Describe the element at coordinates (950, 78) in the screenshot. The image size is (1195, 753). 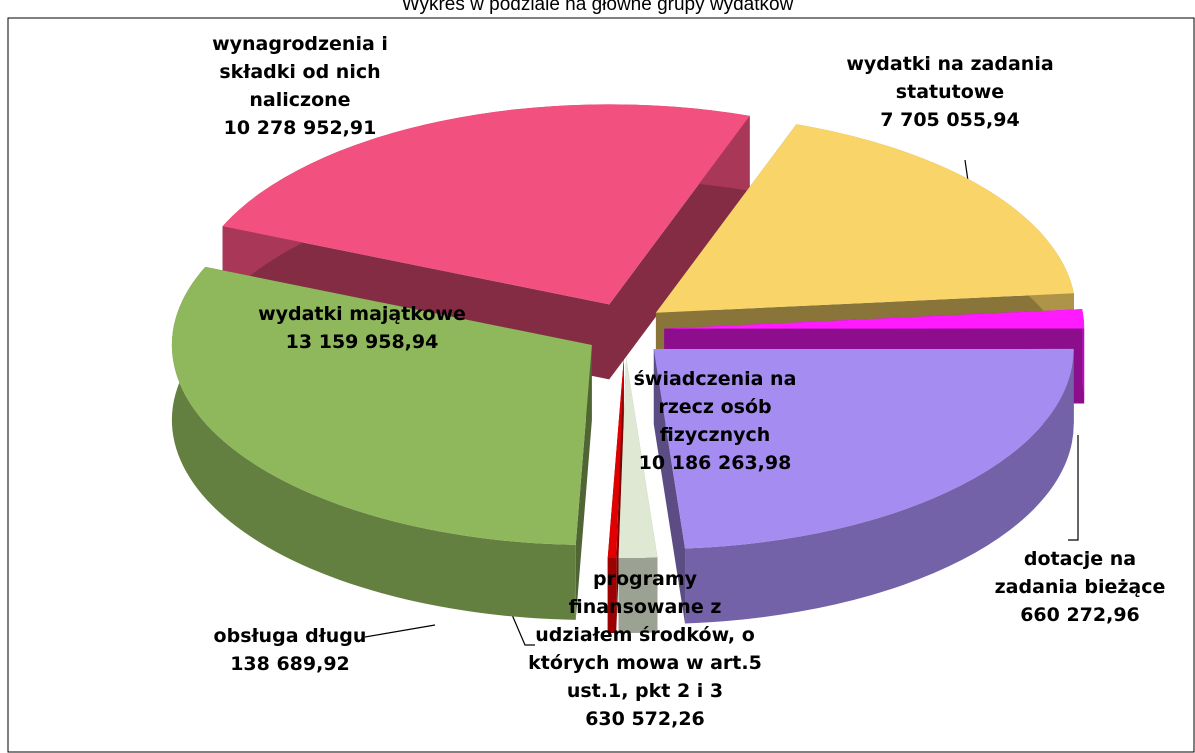
I see `category-label: wydatki na zadania statutowe` at that location.